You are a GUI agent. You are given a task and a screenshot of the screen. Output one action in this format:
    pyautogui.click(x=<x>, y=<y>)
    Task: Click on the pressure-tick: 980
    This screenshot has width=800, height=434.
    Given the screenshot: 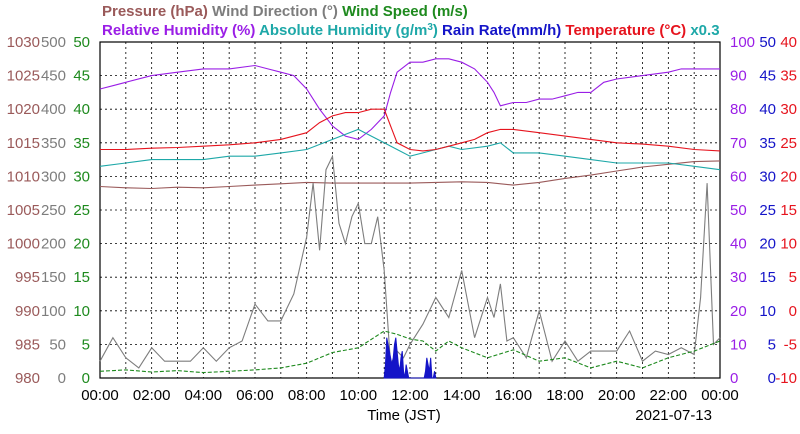 What is the action you would take?
    pyautogui.click(x=27, y=378)
    